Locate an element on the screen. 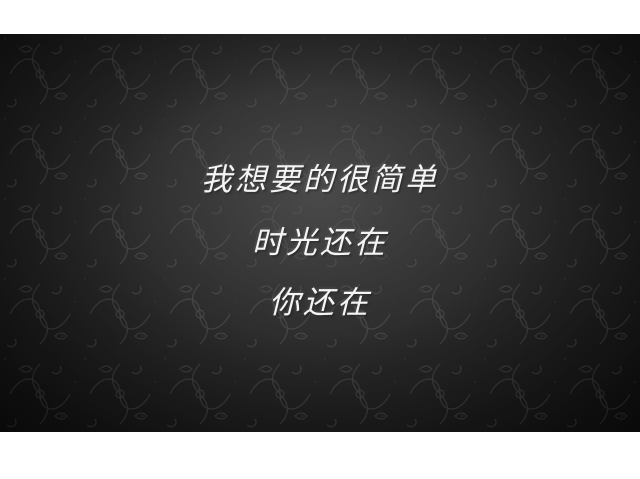  poem-line-2: 时光还在 is located at coordinates (320, 243).